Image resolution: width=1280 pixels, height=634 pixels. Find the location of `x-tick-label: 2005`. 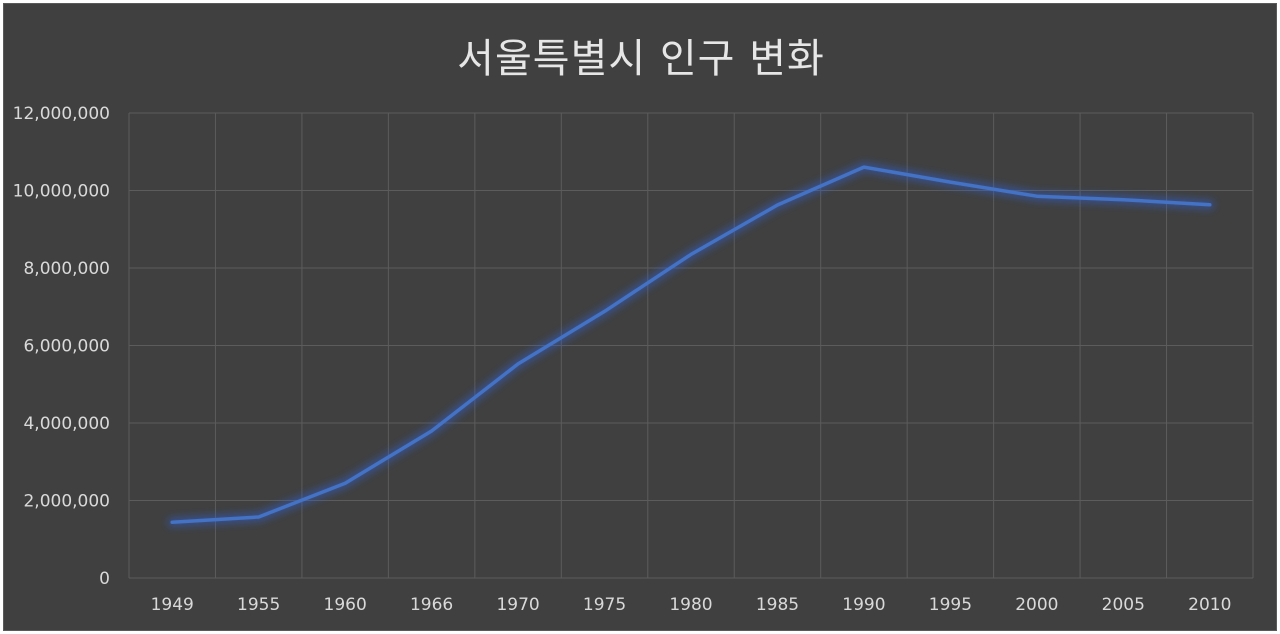

x-tick-label: 2005 is located at coordinates (1123, 605).